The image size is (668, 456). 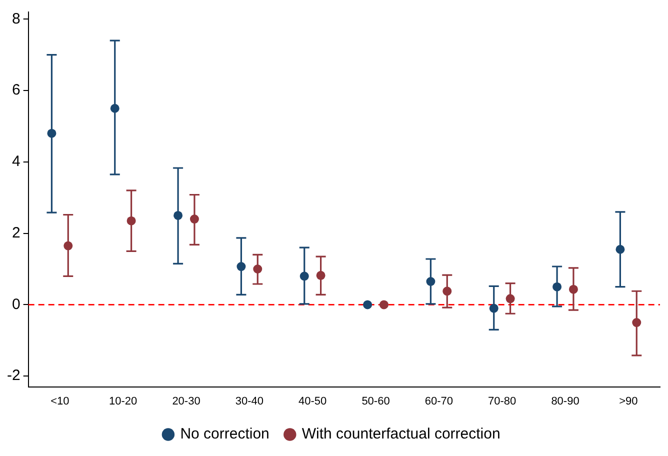 I want to click on legend-label: With counterfactual correction, so click(x=401, y=434).